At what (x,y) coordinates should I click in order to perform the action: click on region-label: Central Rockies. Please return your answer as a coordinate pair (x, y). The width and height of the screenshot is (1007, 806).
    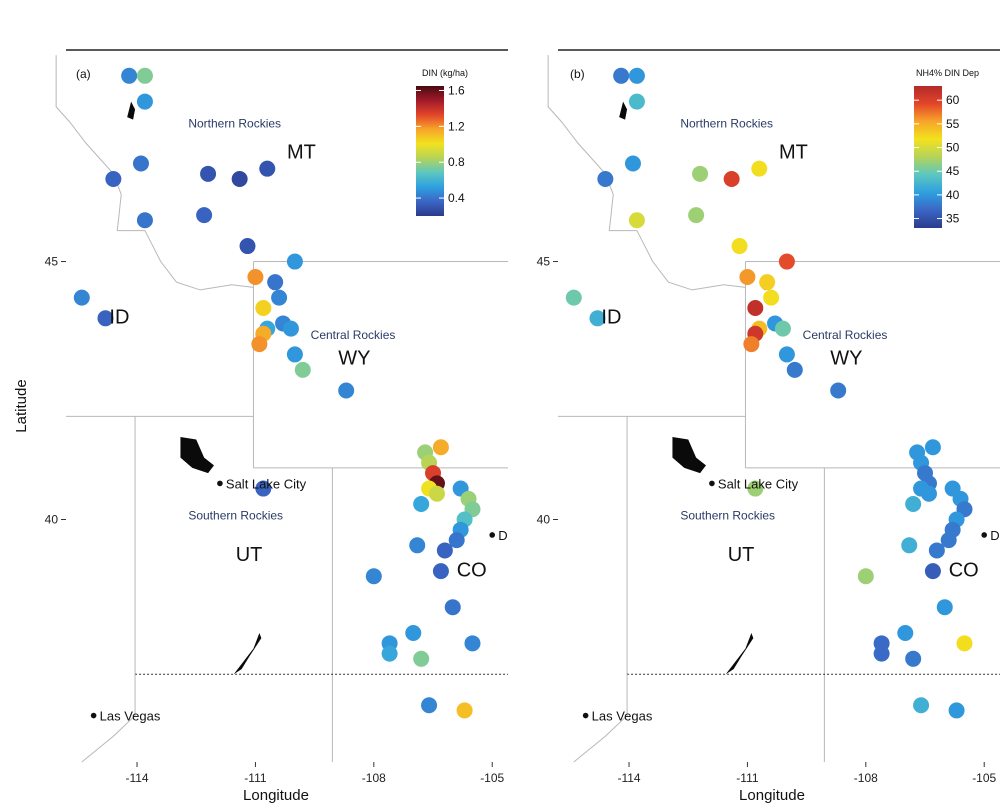
    Looking at the image, I should click on (845, 335).